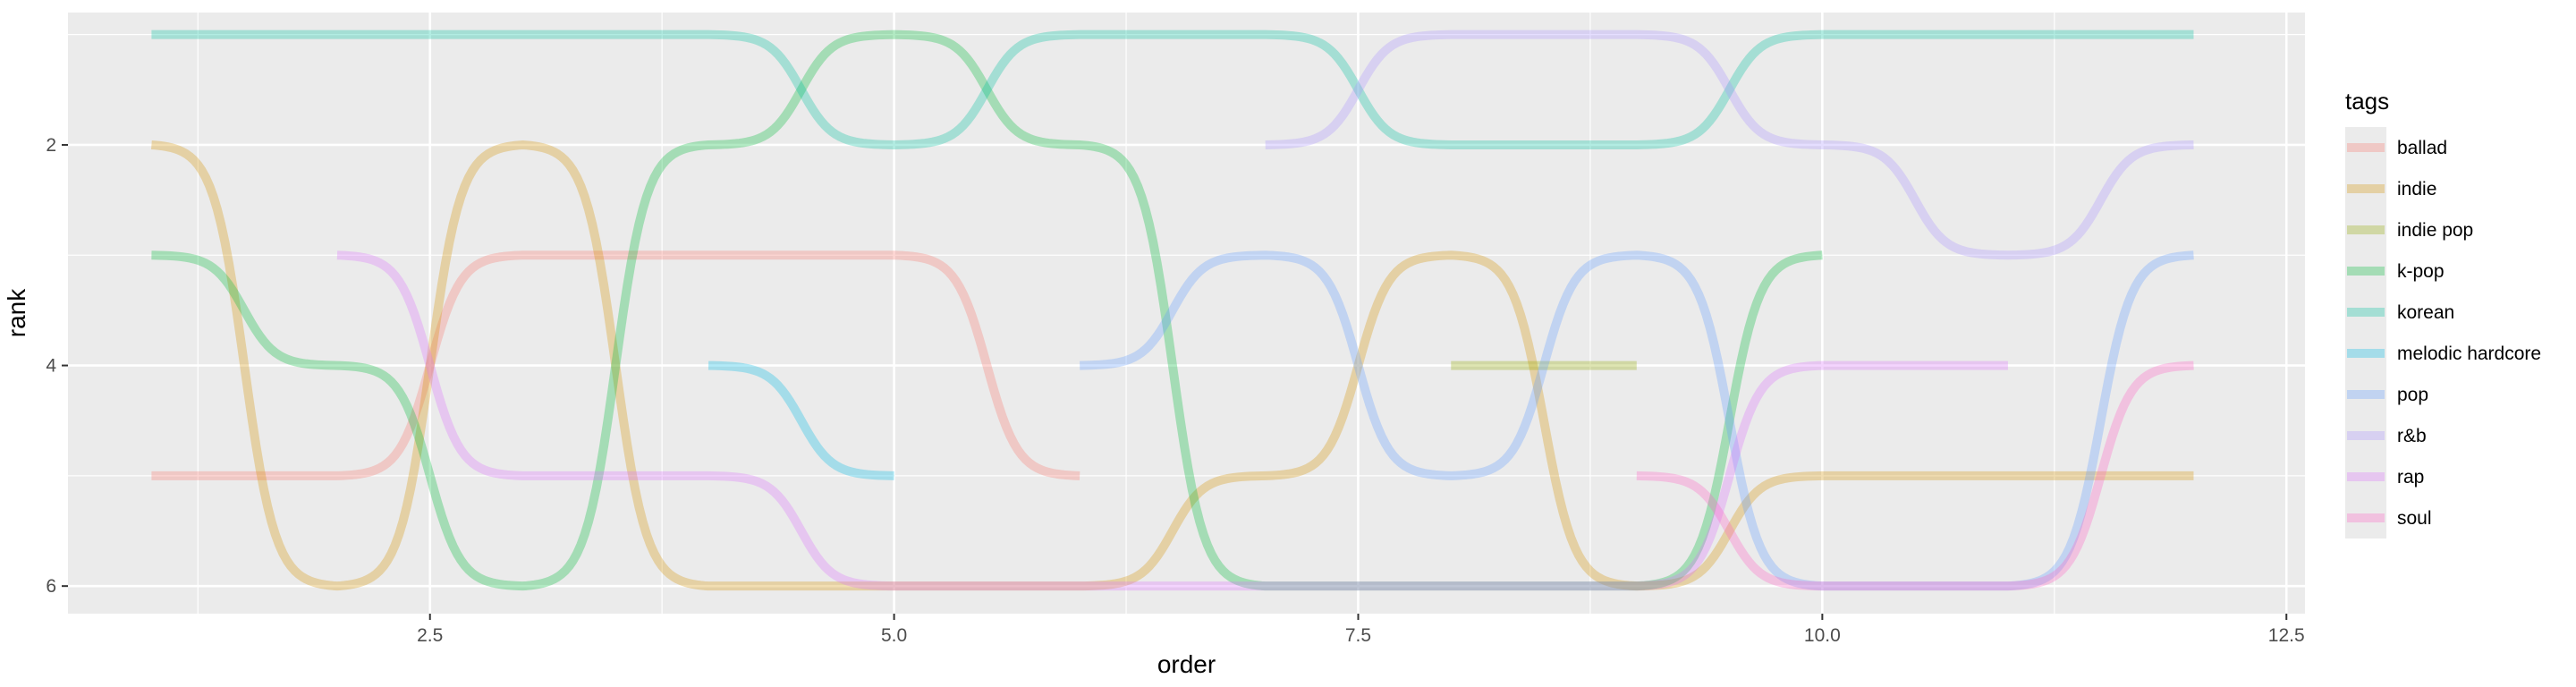 The image size is (2576, 687). I want to click on x-axis-ticks: 2.5 5.0 7.5 10.0 12.5, so click(1361, 630).